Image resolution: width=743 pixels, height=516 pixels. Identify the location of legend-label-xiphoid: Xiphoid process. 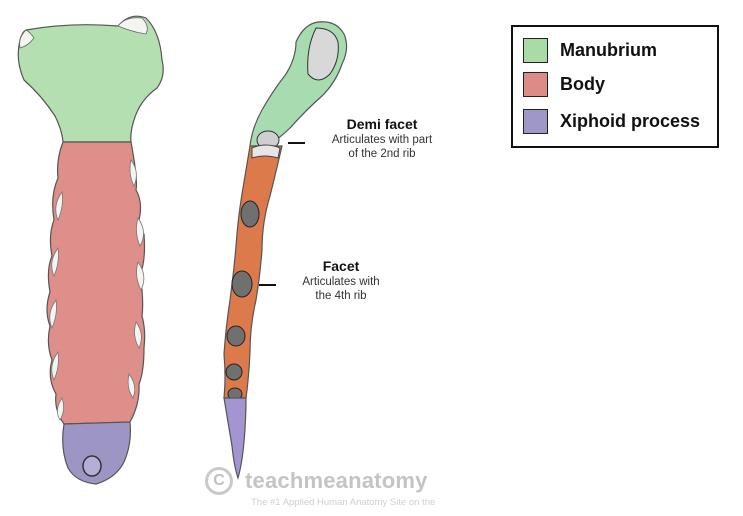
(630, 120).